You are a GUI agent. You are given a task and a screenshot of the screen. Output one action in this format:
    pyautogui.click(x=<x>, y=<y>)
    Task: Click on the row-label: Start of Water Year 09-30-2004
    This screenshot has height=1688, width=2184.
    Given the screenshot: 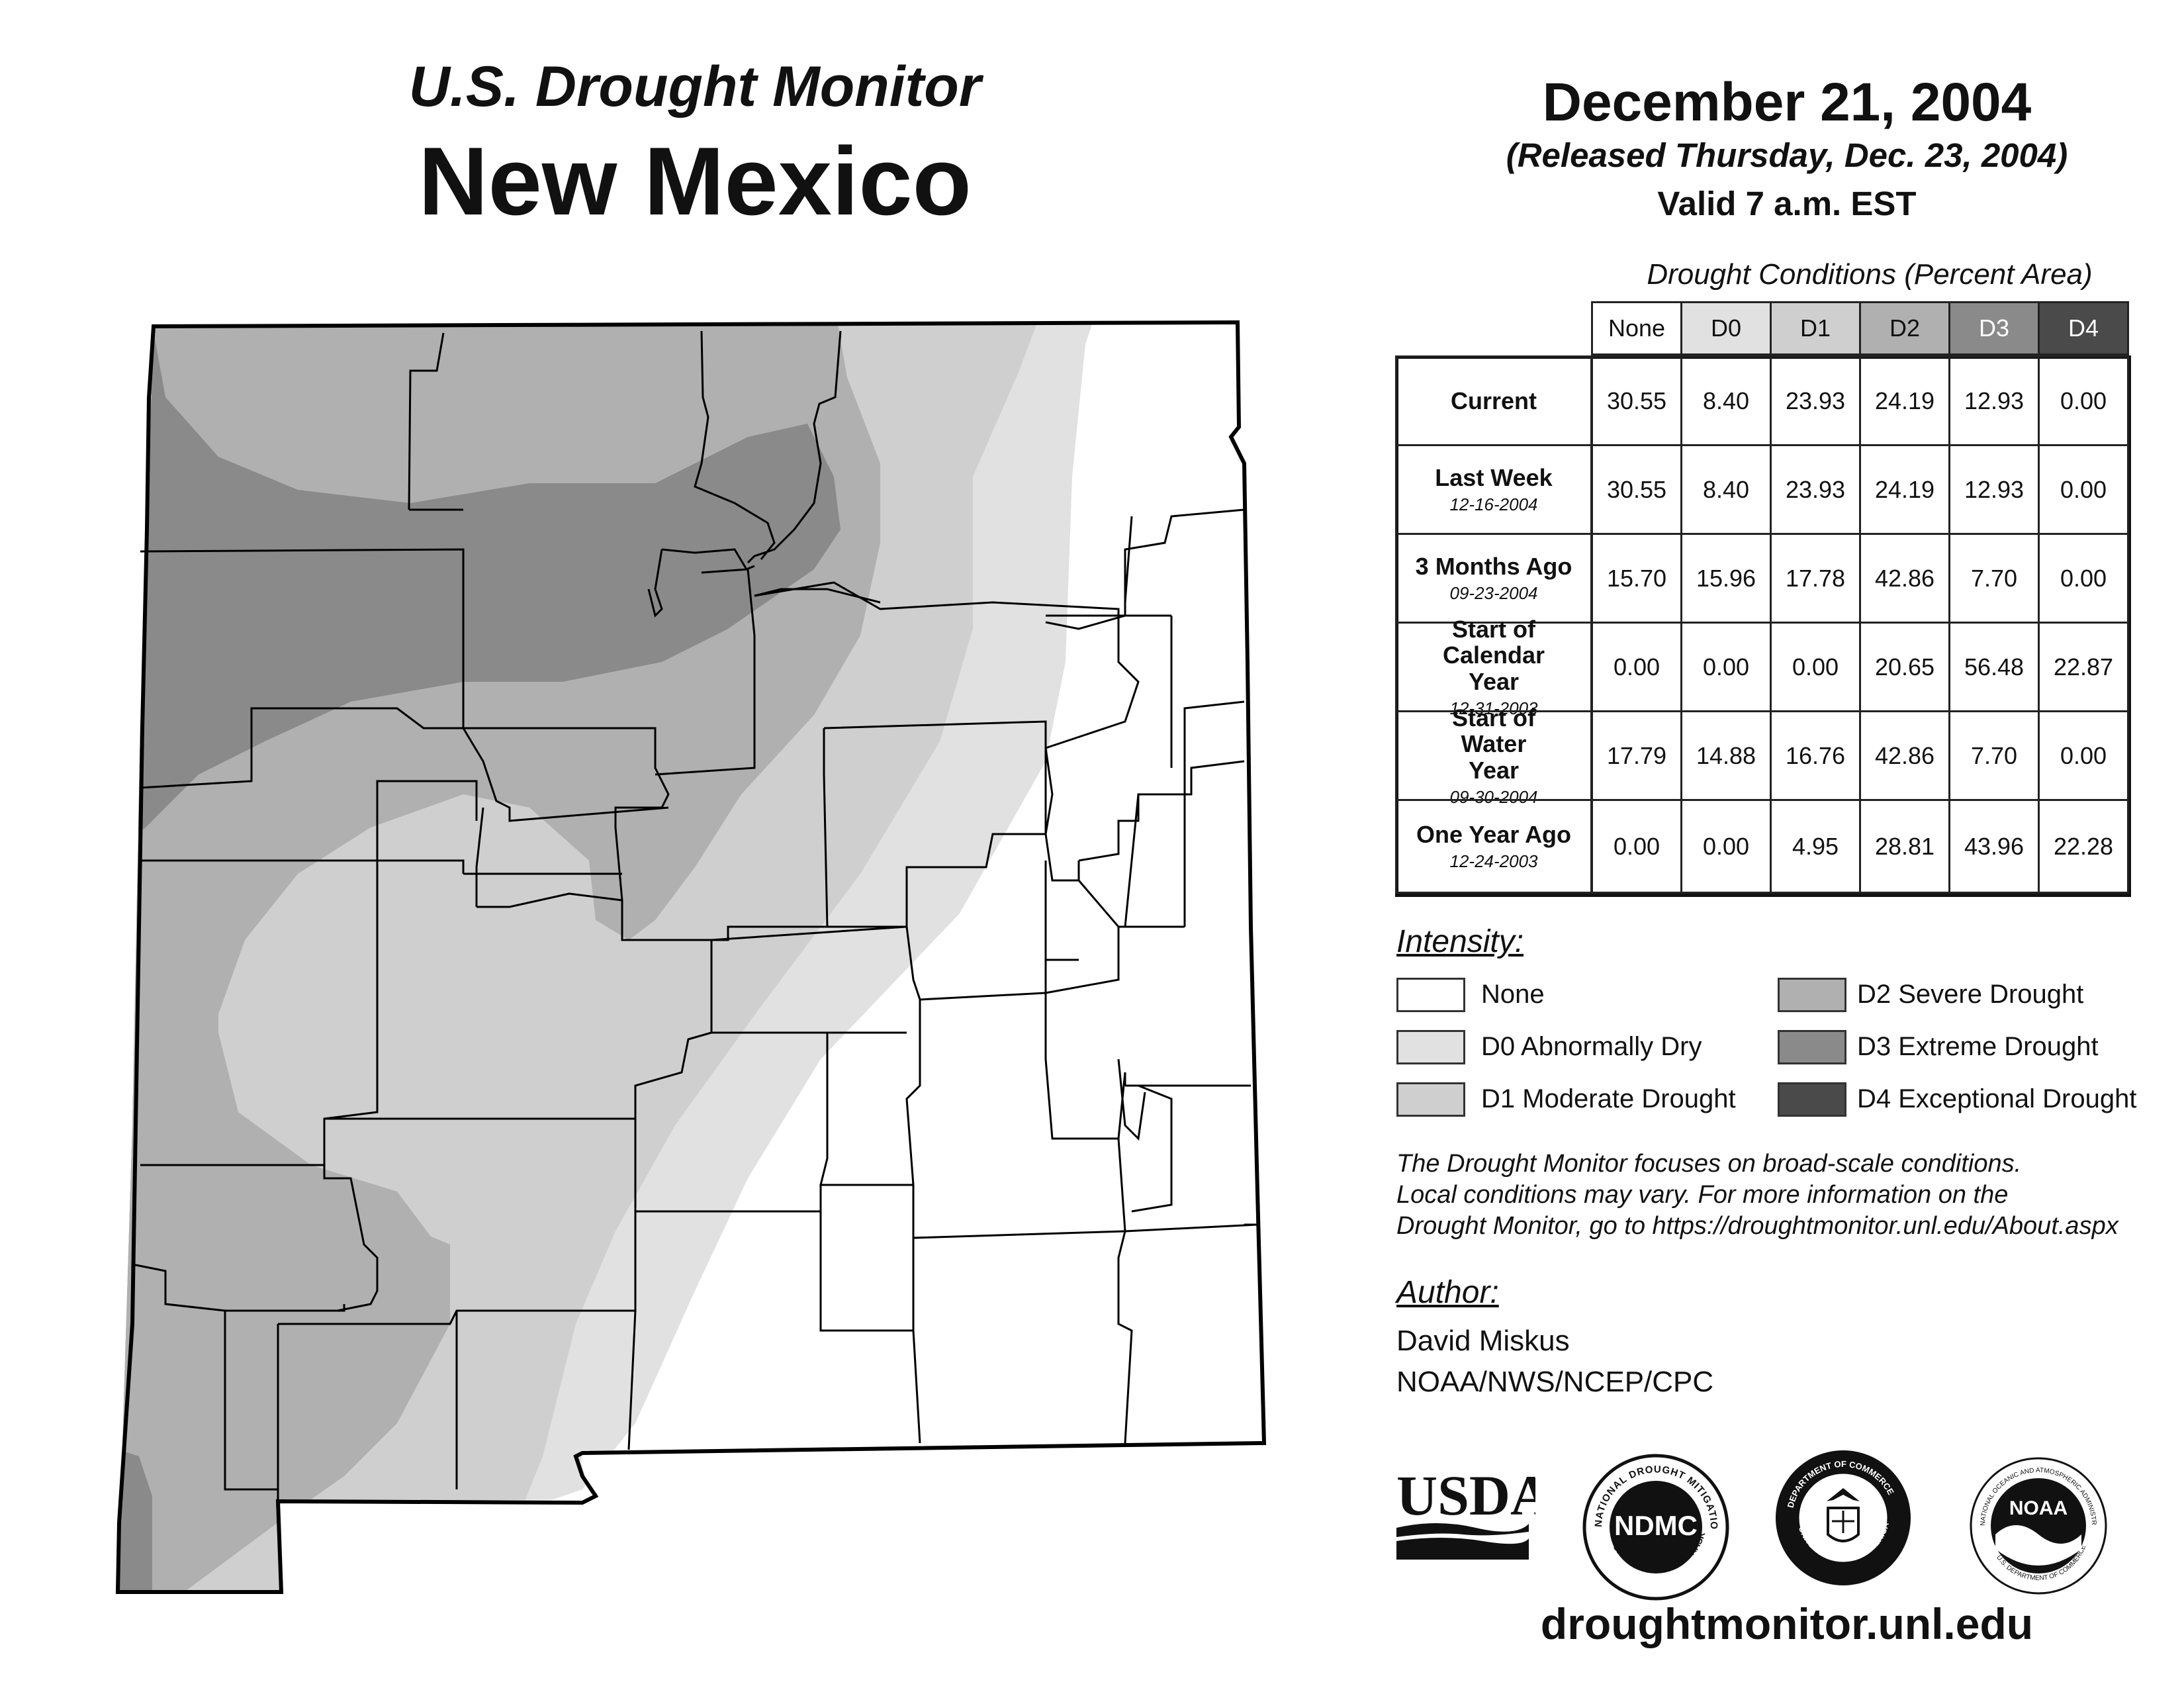 What is the action you would take?
    pyautogui.click(x=1493, y=755)
    